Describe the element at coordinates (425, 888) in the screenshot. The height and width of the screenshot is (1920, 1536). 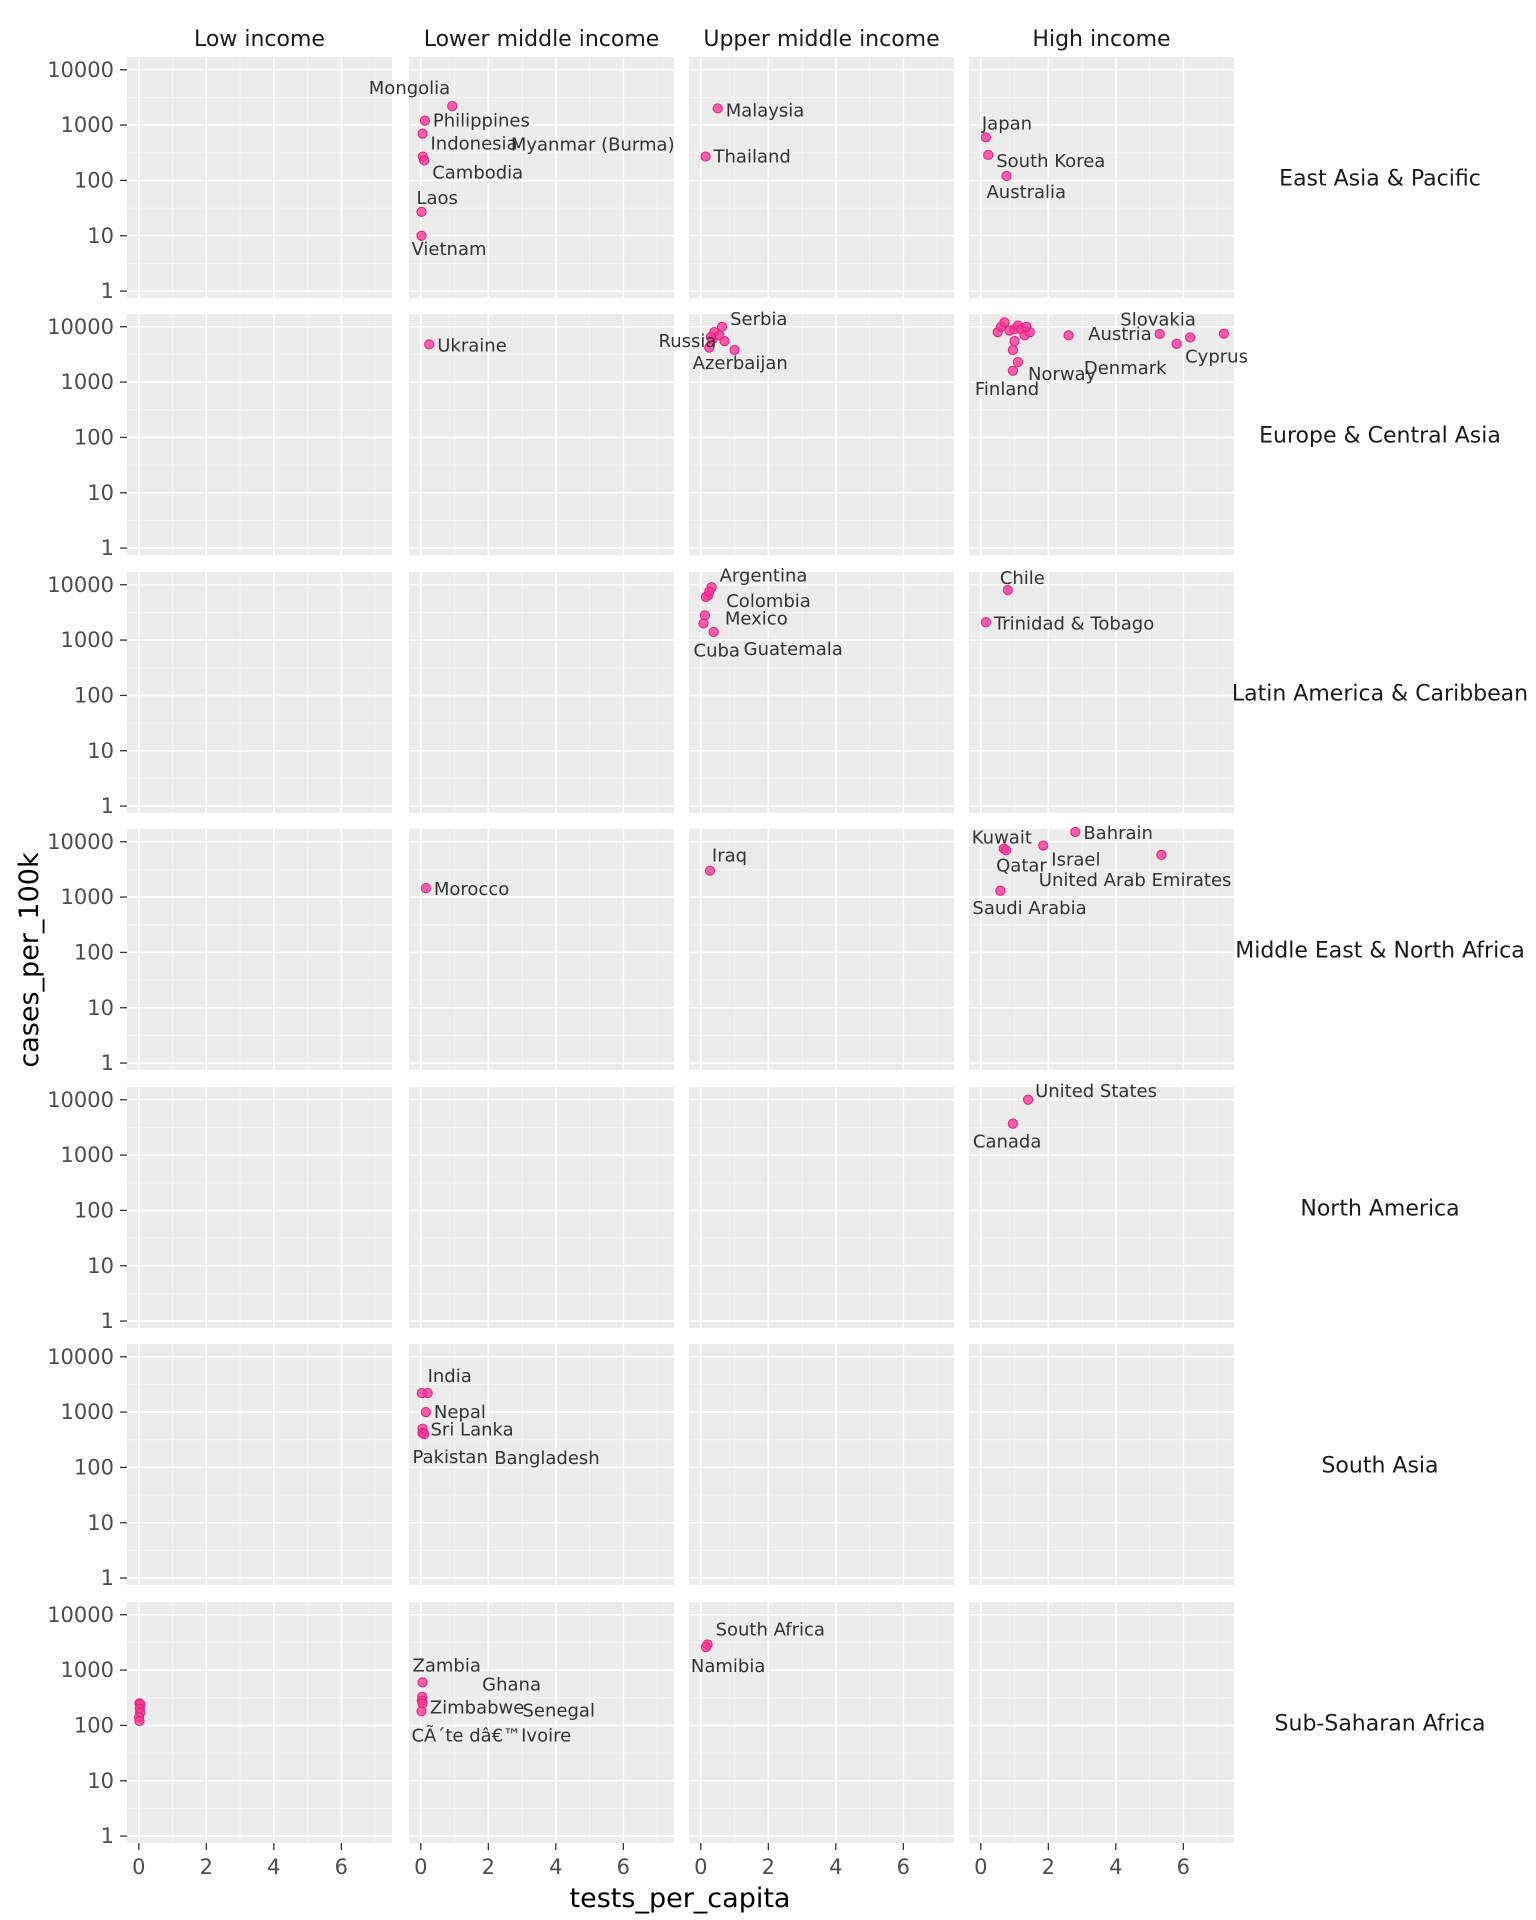
I see `point-morocco` at that location.